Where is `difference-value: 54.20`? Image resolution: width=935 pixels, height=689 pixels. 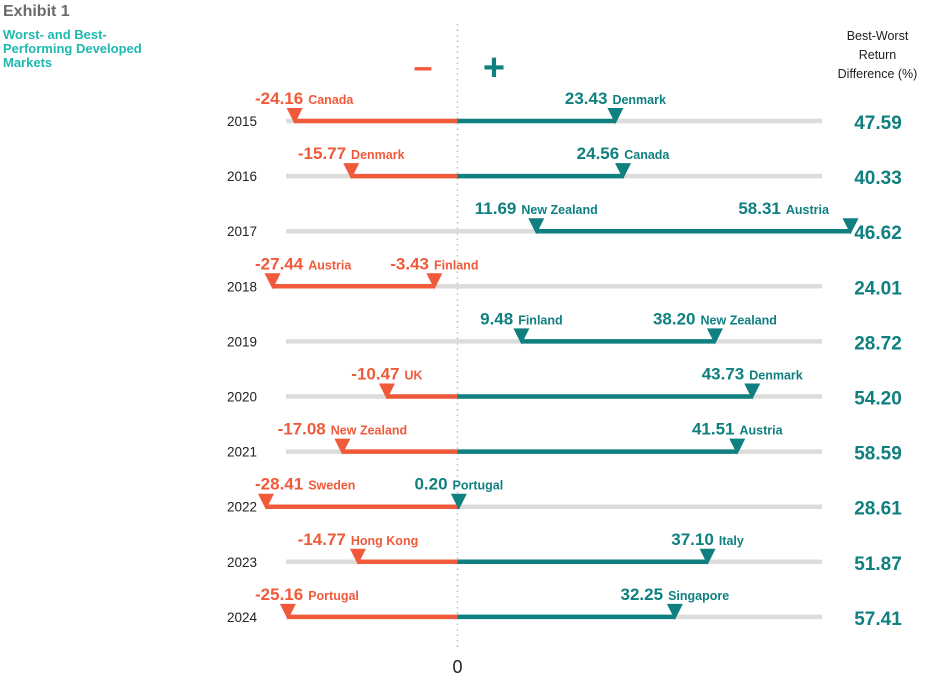
difference-value: 54.20 is located at coordinates (878, 399).